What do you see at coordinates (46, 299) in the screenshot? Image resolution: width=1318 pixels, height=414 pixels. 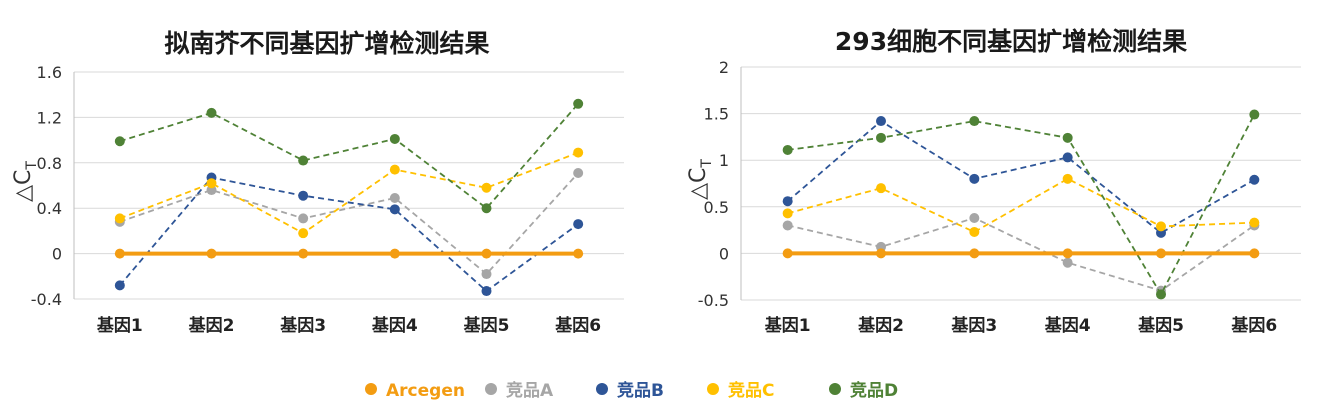 I see `y-tick-label: -0.4` at bounding box center [46, 299].